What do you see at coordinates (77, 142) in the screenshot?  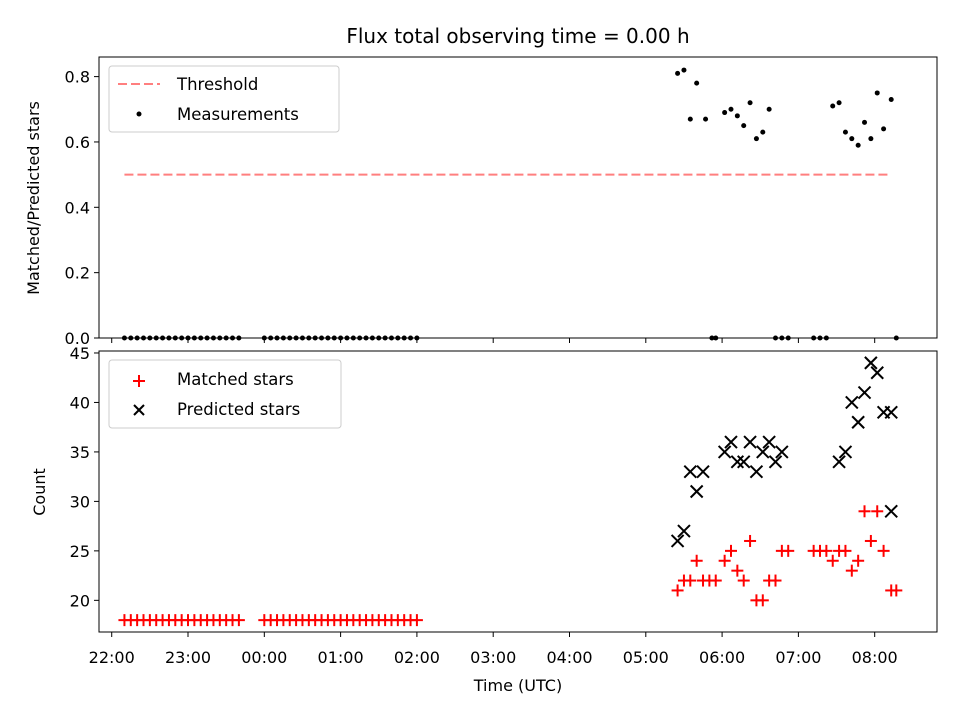 I see `top-y-tick-label: 0.6` at bounding box center [77, 142].